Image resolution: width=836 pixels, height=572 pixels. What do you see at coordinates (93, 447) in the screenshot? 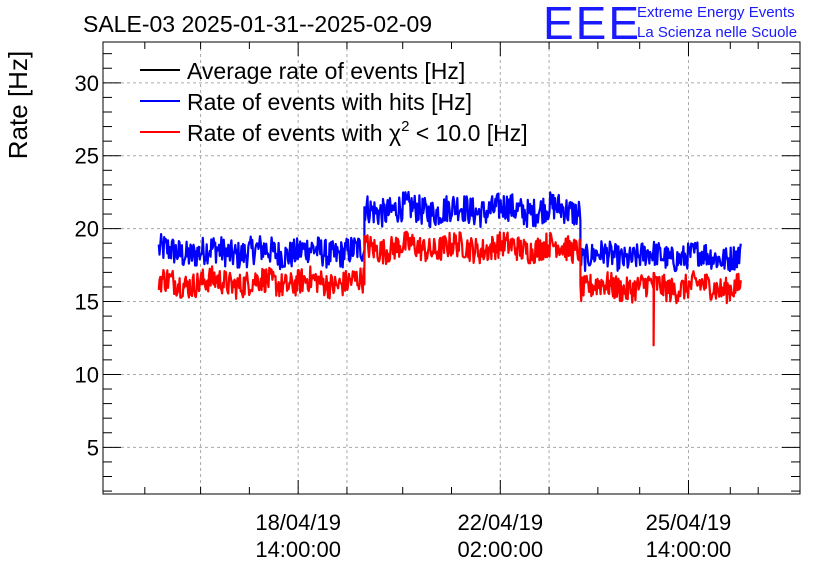
I see `y-tick-label: 5` at bounding box center [93, 447].